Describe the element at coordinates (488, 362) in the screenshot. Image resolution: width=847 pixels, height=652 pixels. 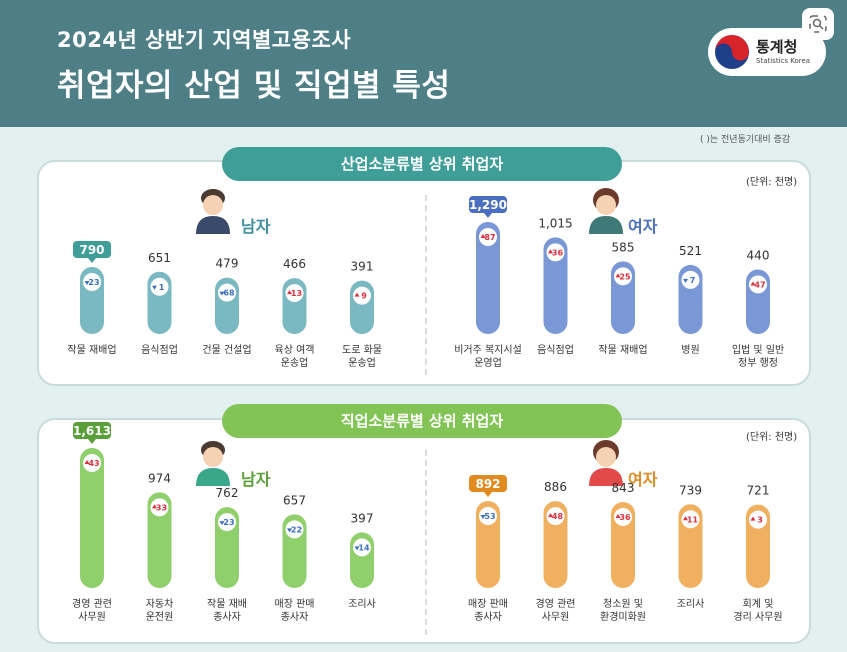
I see `category-label: 운영업` at that location.